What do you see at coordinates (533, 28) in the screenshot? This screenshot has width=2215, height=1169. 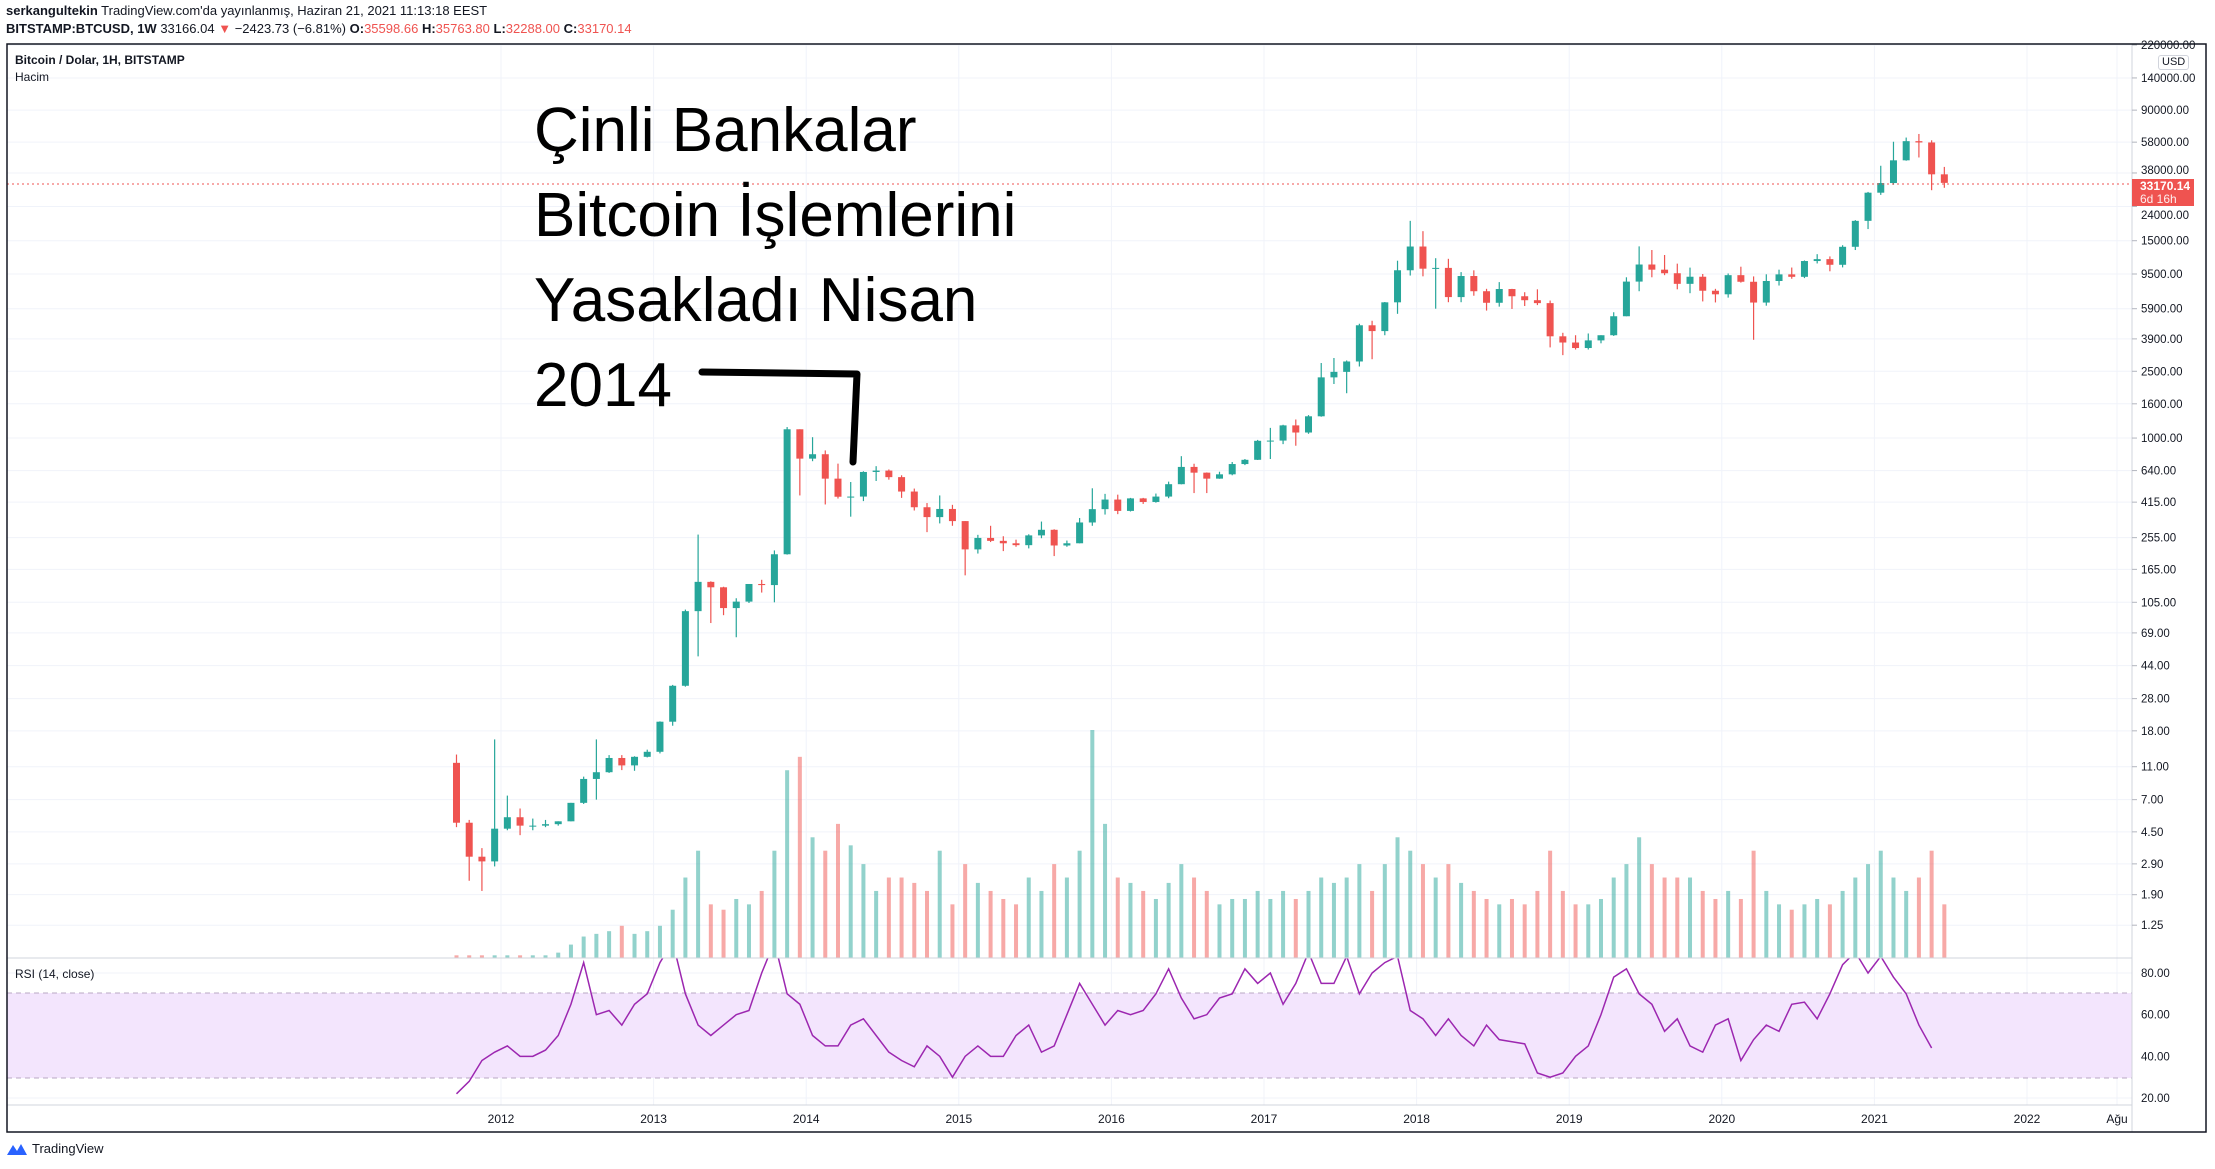 I see `low-value: 32288.00` at bounding box center [533, 28].